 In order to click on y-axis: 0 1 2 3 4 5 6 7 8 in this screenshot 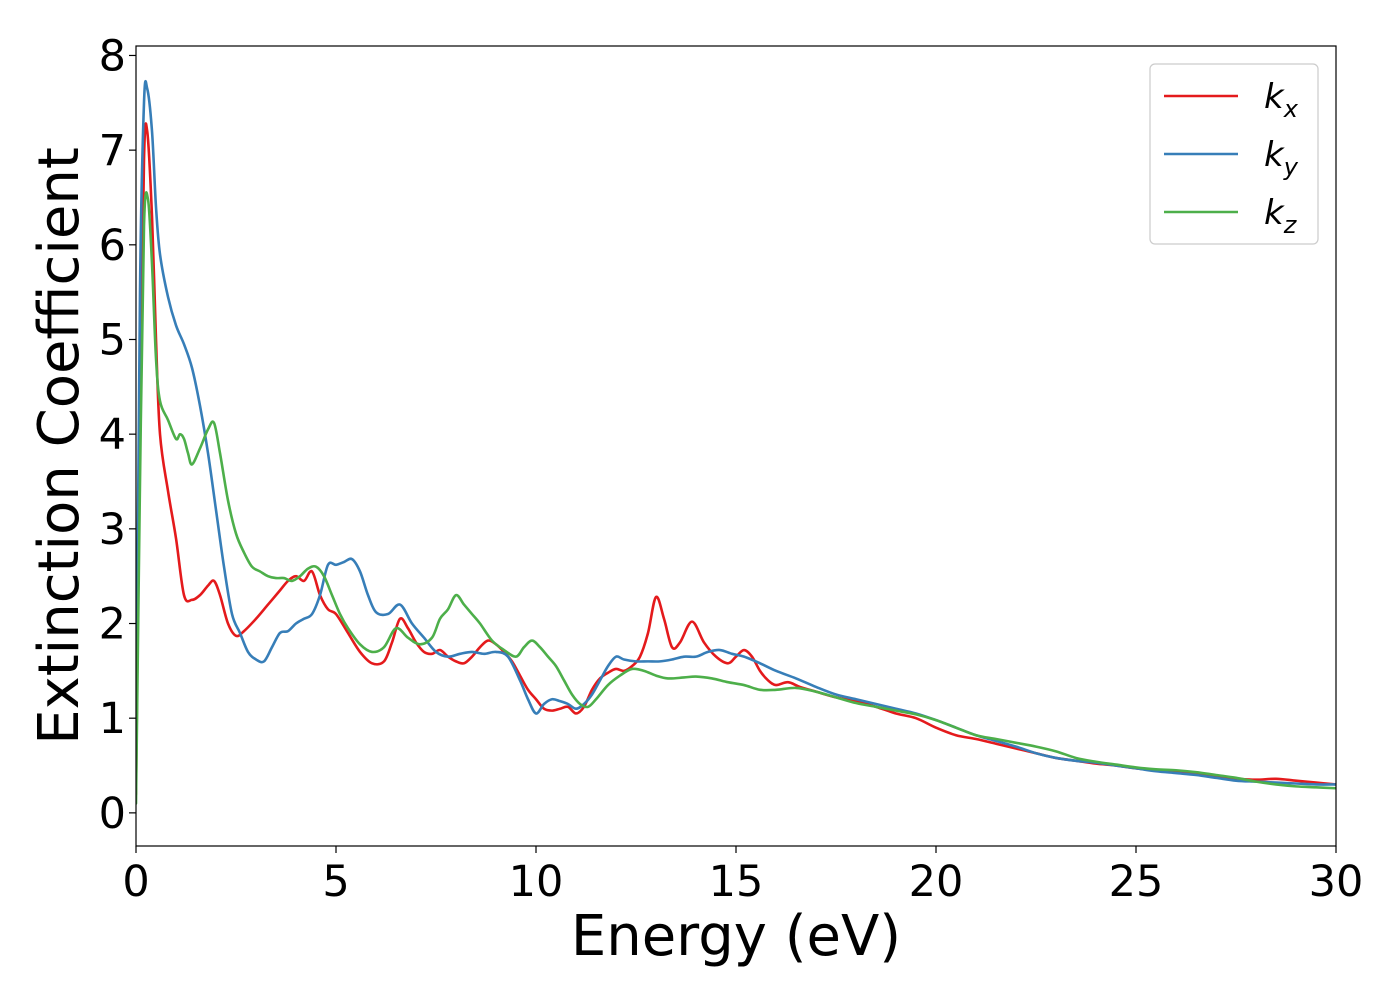, I will do `click(117, 435)`.